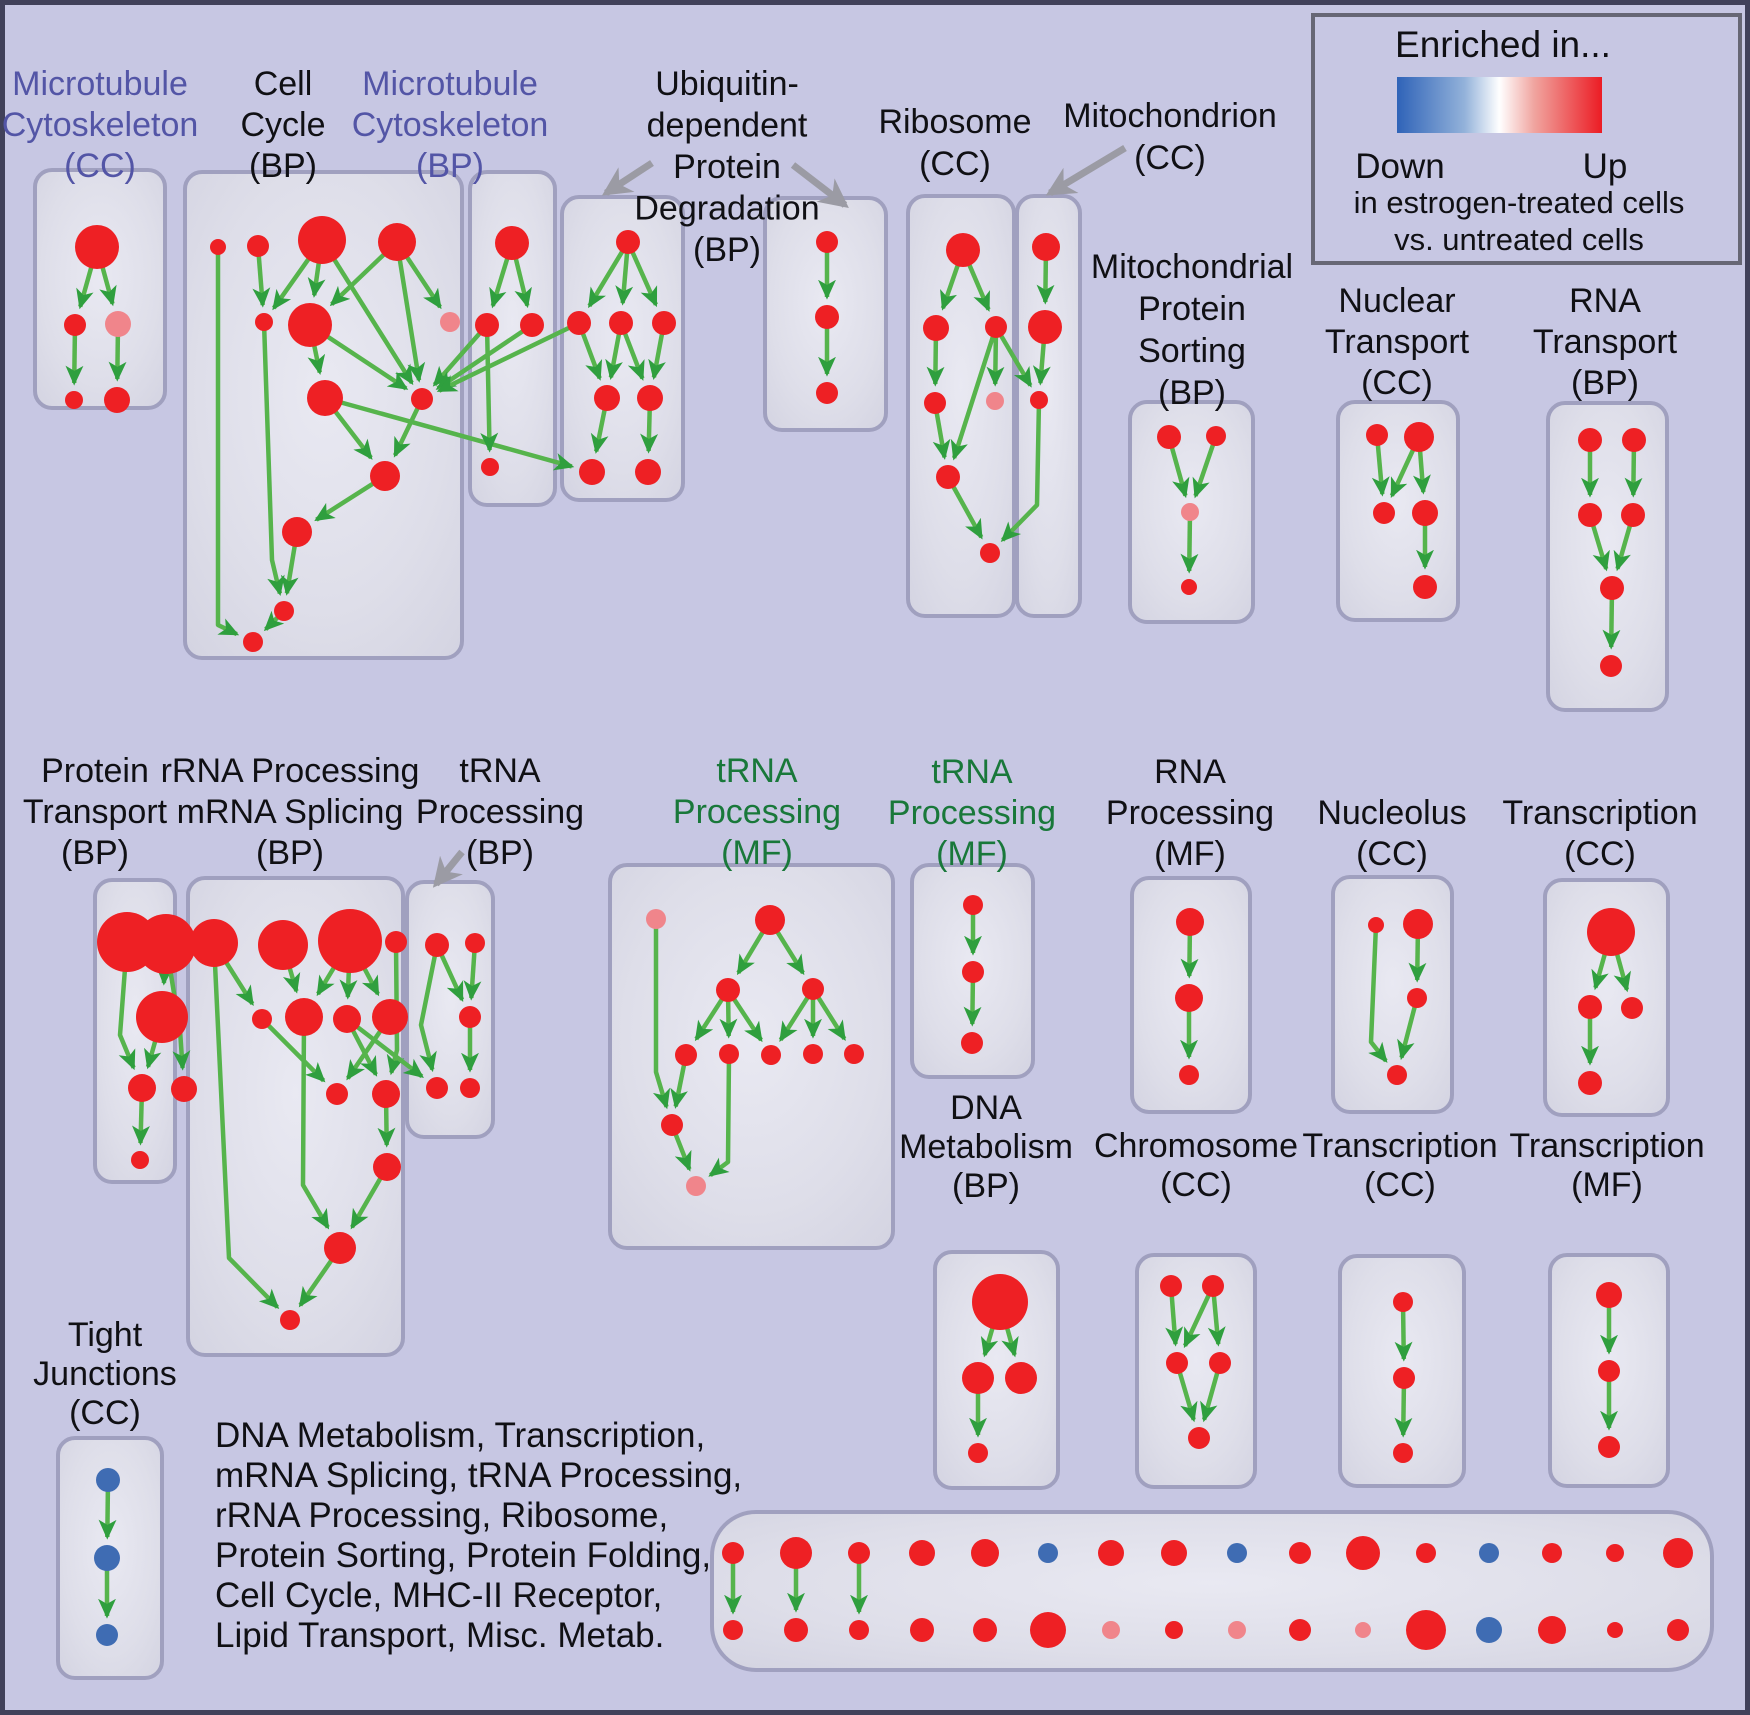  What do you see at coordinates (978, 1378) in the screenshot?
I see `go-term-node-dm2` at bounding box center [978, 1378].